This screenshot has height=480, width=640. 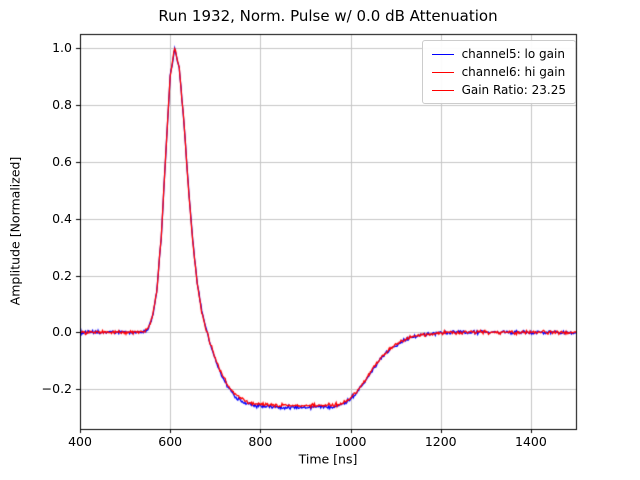 I want to click on legend-entry: channel6: hi gain, so click(x=498, y=72).